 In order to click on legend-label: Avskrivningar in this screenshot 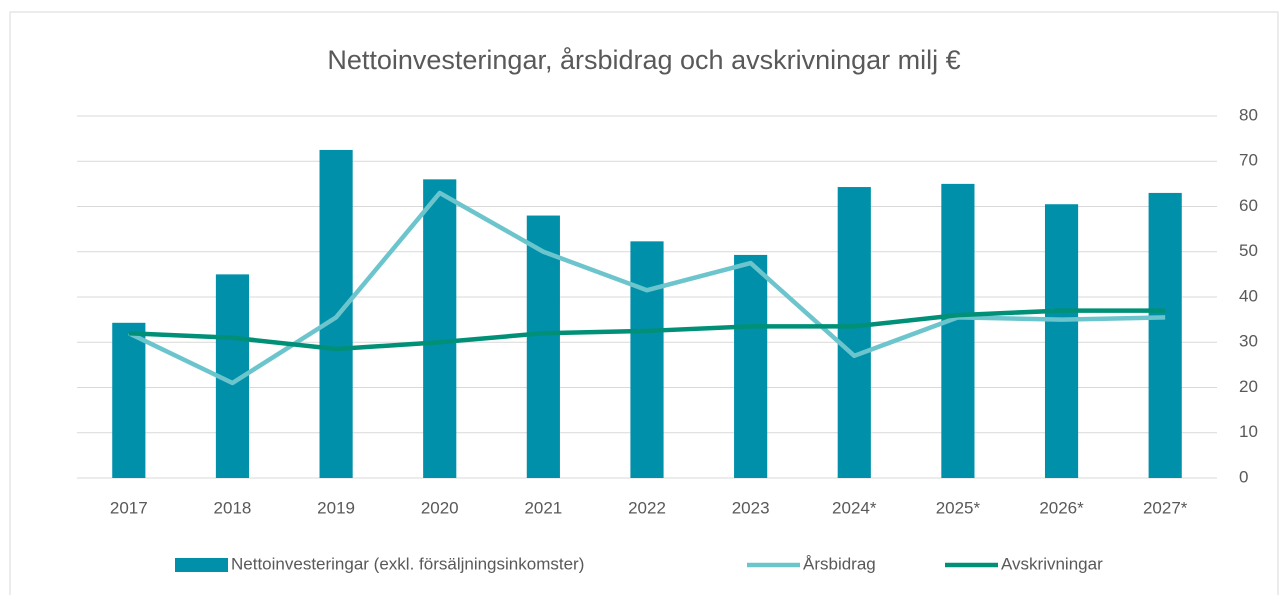, I will do `click(1052, 563)`.